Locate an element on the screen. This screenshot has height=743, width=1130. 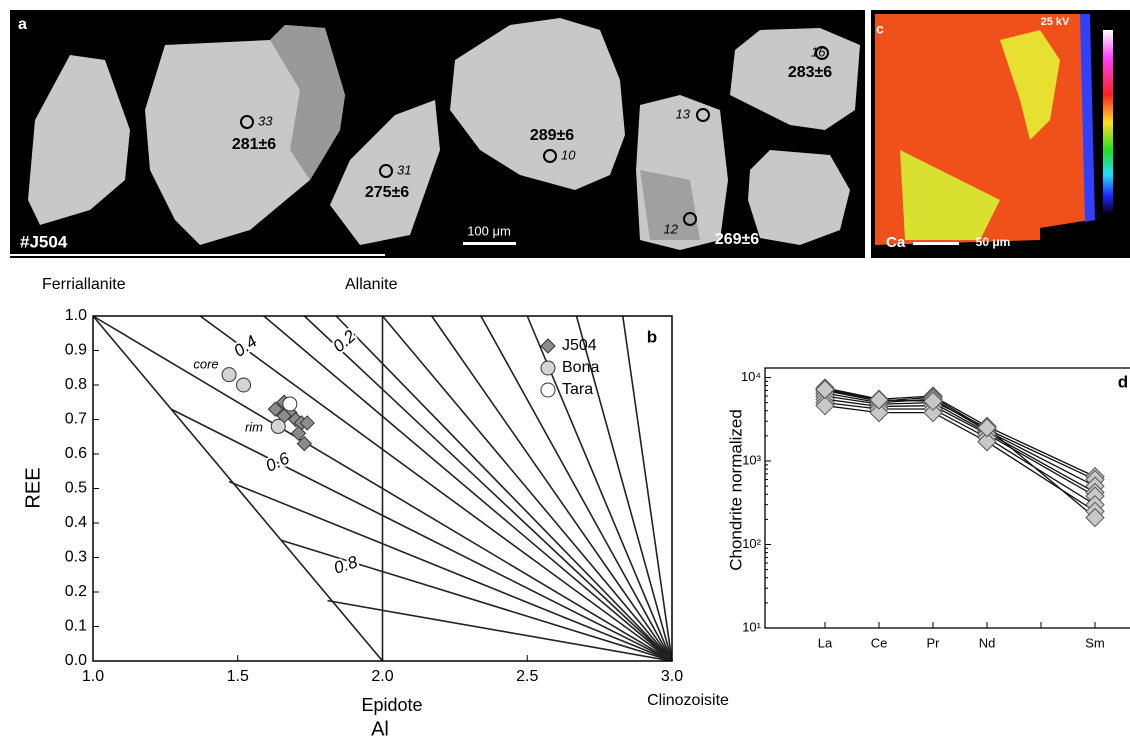
scale-high: hc is located at coordinates (1118, 19).